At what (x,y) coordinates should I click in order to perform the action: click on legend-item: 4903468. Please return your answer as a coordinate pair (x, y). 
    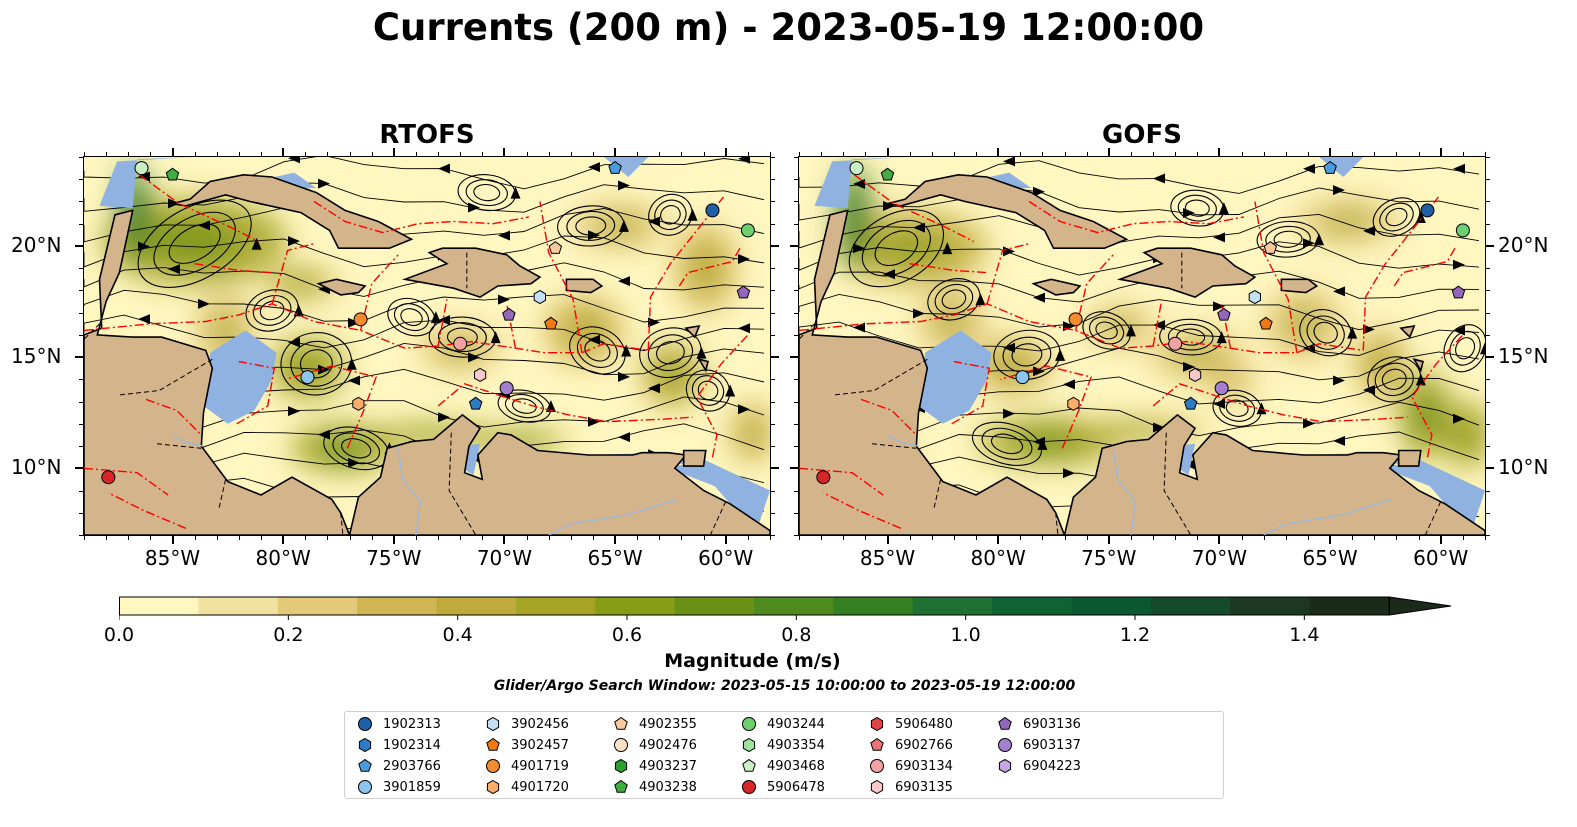
    Looking at the image, I should click on (783, 766).